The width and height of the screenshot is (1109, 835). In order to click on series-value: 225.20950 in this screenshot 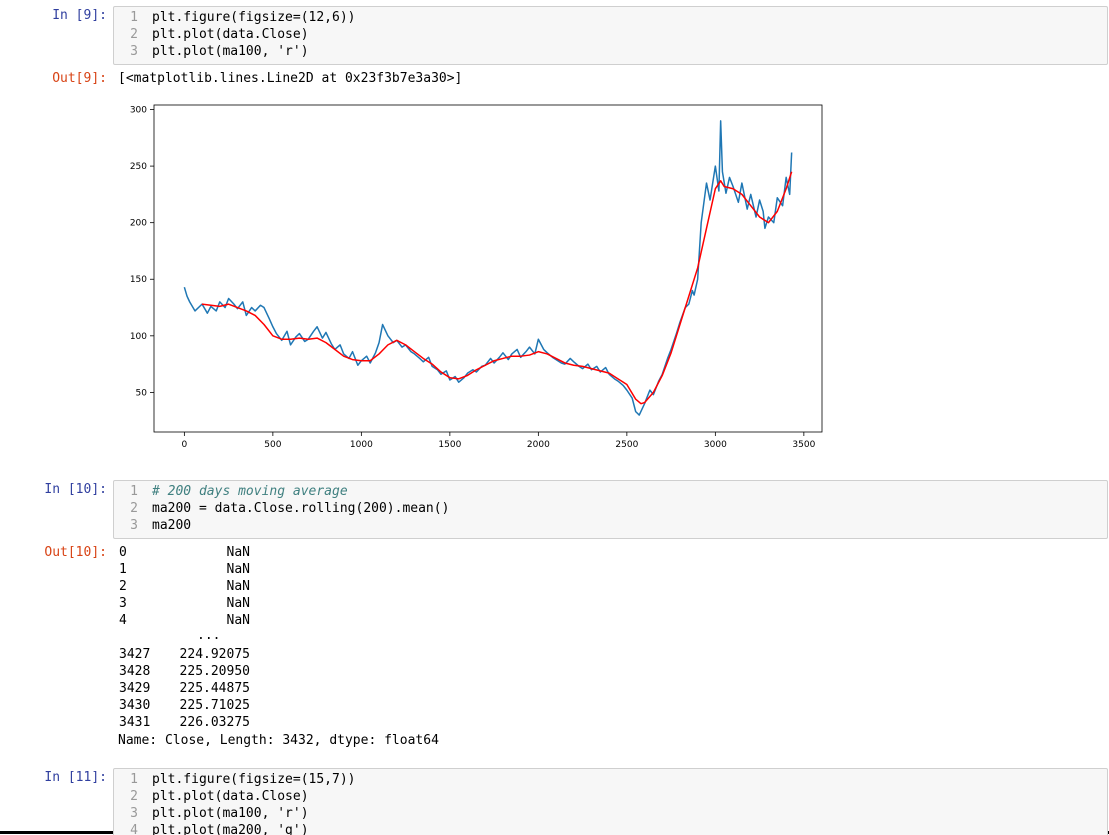, I will do `click(214, 671)`.